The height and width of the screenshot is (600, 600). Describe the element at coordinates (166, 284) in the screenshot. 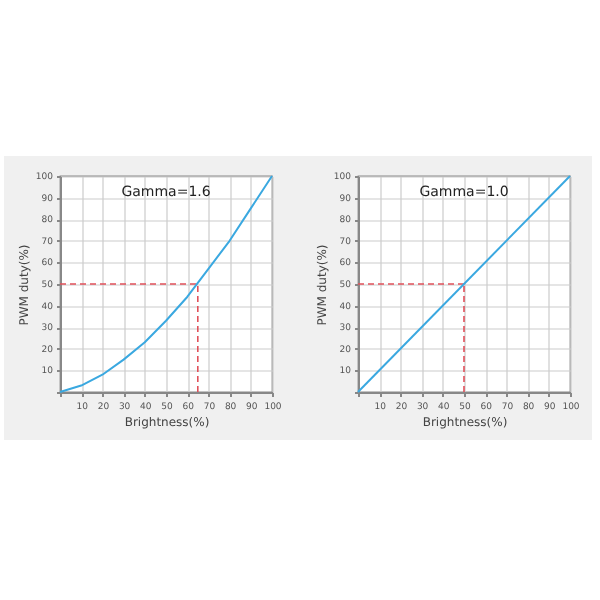

I see `line-series` at that location.